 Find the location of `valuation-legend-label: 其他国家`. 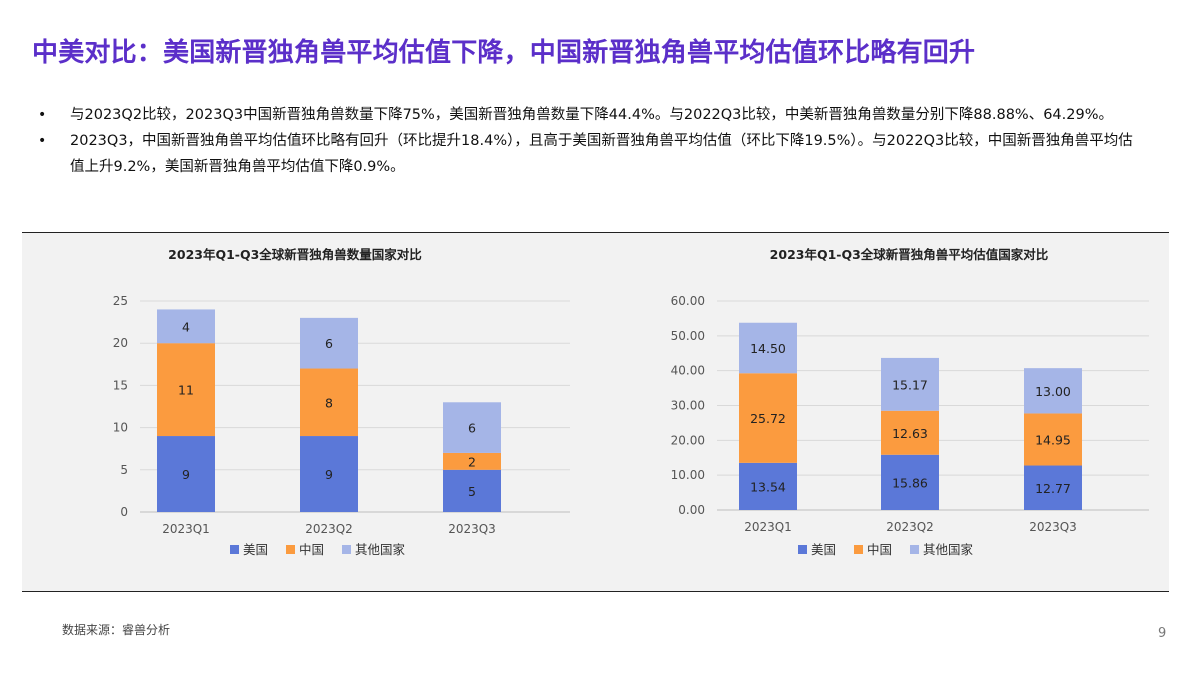

valuation-legend-label: 其他国家 is located at coordinates (948, 549).